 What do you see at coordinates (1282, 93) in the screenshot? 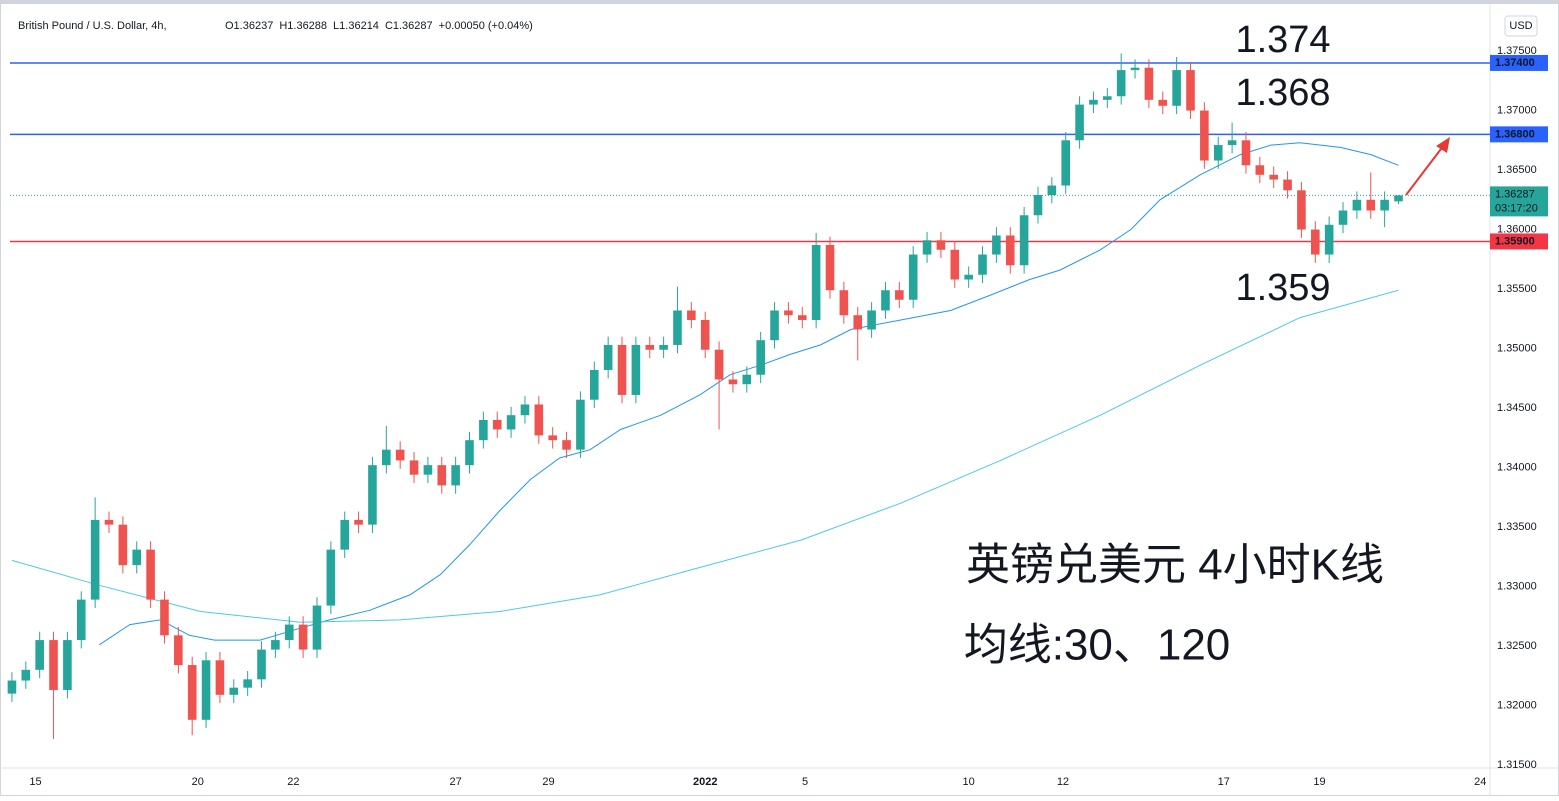
I see `annotation: 1.368` at bounding box center [1282, 93].